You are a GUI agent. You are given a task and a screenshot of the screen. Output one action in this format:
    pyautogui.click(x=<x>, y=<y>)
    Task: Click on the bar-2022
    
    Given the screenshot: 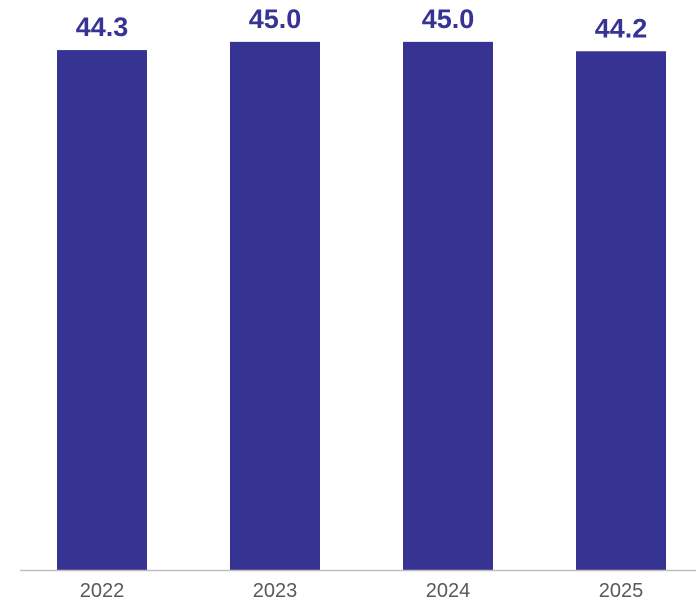 What is the action you would take?
    pyautogui.click(x=102, y=310)
    